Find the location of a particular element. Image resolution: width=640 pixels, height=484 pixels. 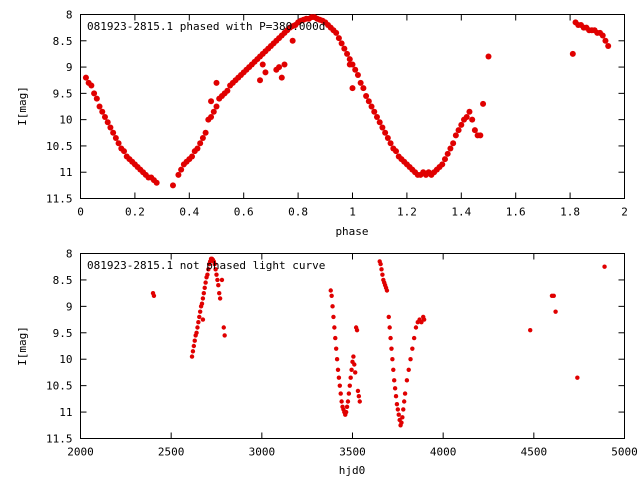

phased-y-tick-label: 8 is located at coordinates (69, 15).